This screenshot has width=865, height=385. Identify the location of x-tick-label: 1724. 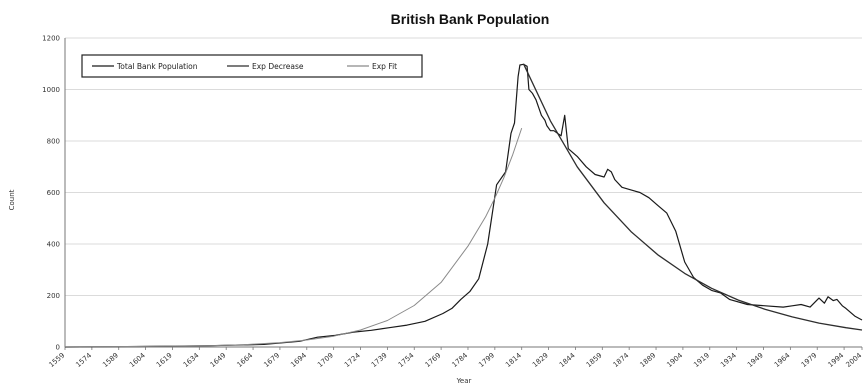
(352, 360).